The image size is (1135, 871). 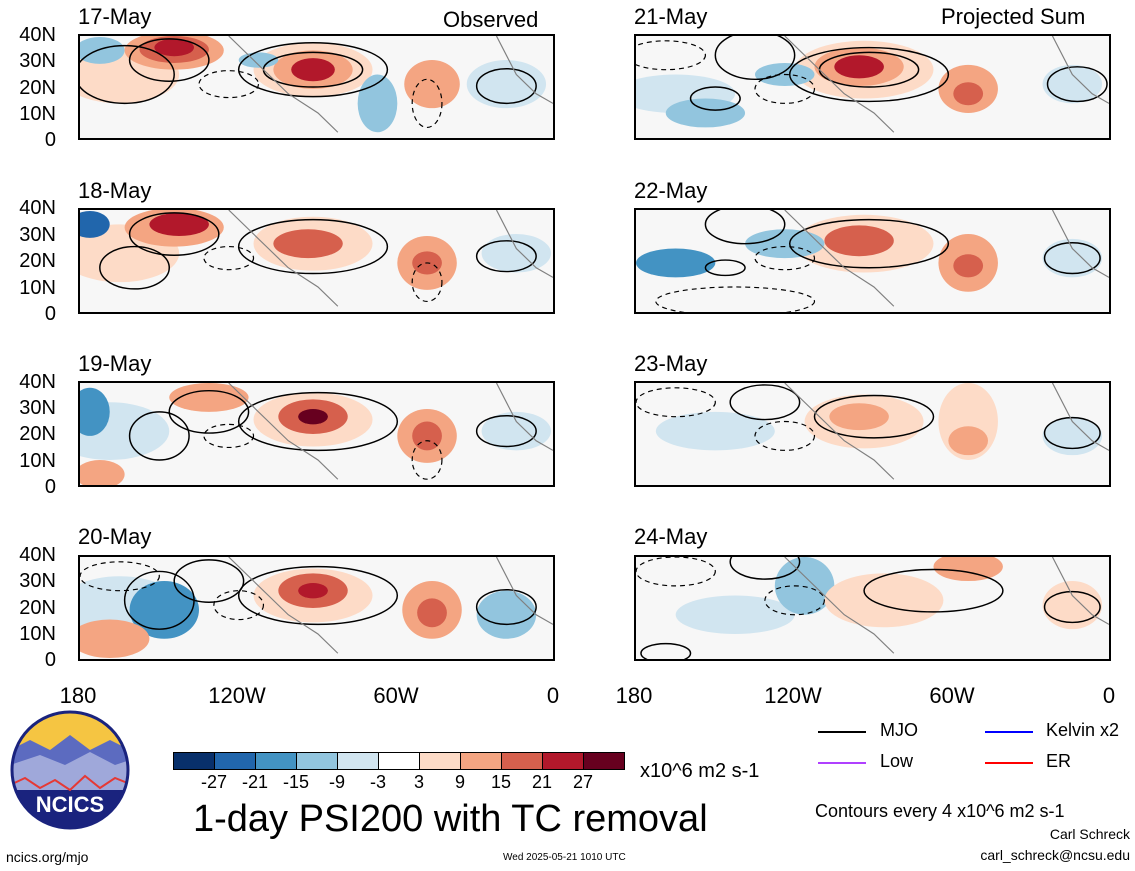 I want to click on colorbar-label: -15, so click(x=296, y=782).